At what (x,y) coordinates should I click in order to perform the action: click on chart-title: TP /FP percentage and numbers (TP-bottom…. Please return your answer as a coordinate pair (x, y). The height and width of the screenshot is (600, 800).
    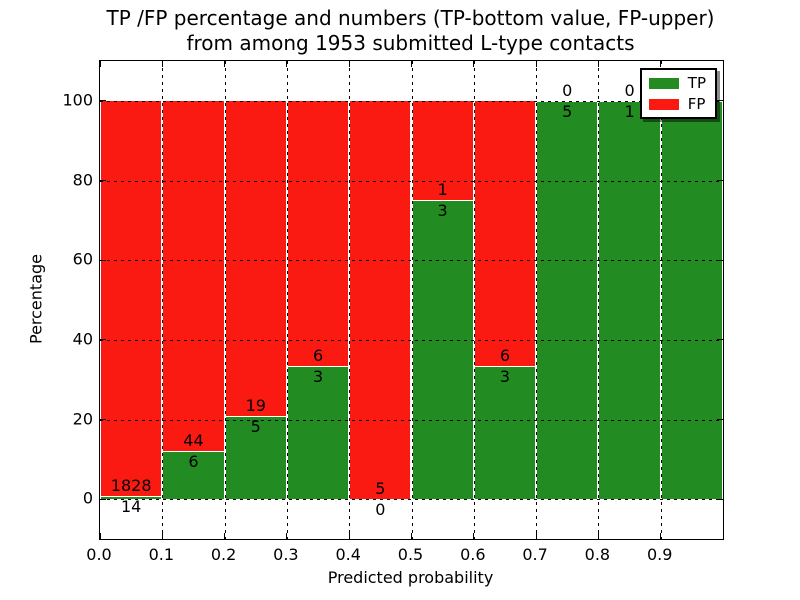
    Looking at the image, I should click on (410, 31).